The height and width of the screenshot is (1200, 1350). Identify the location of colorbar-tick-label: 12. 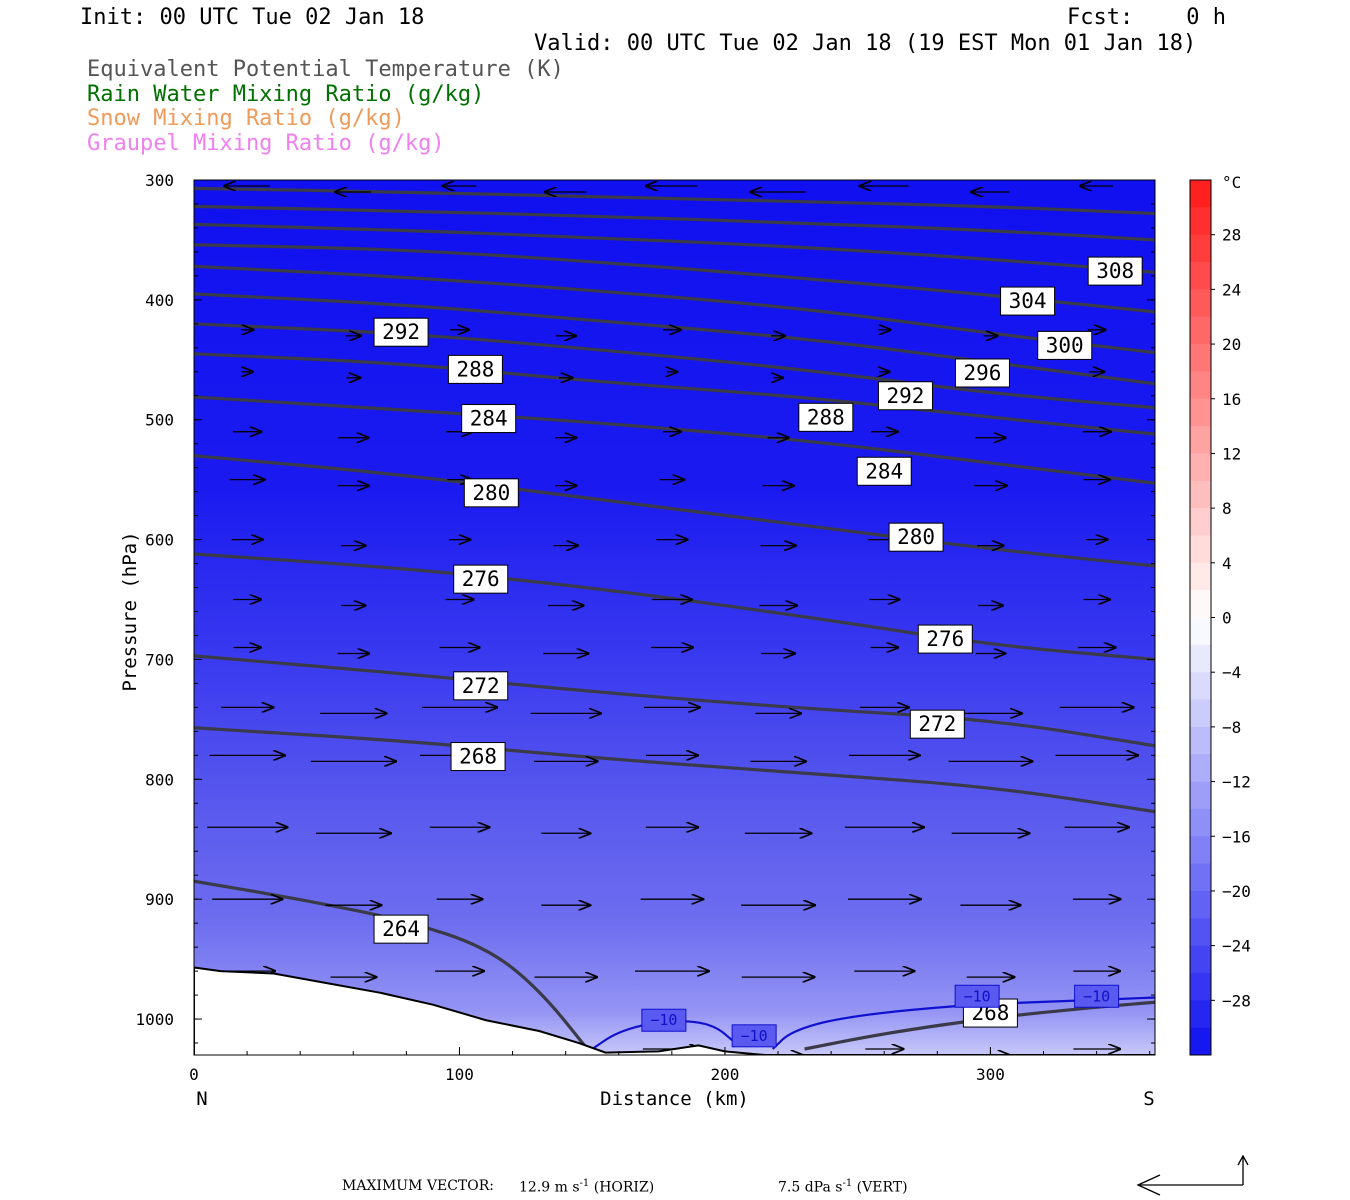
(1231, 453).